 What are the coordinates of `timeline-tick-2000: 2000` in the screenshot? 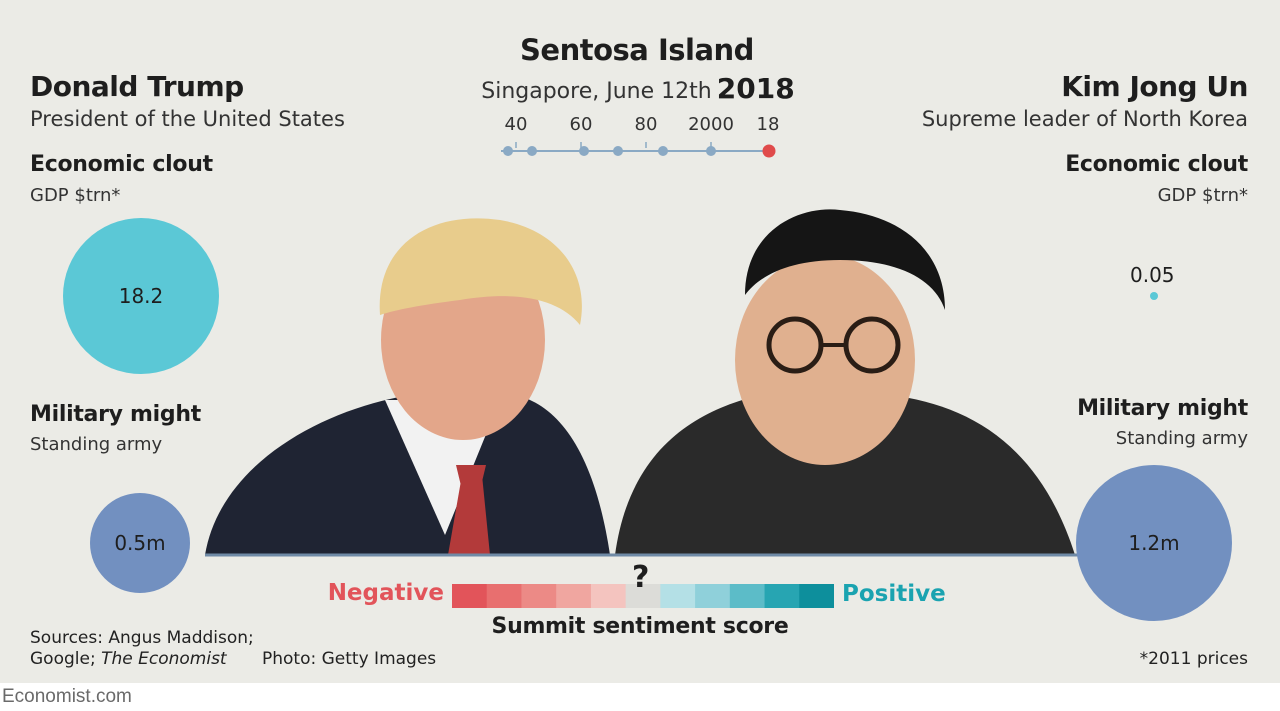 It's located at (711, 124).